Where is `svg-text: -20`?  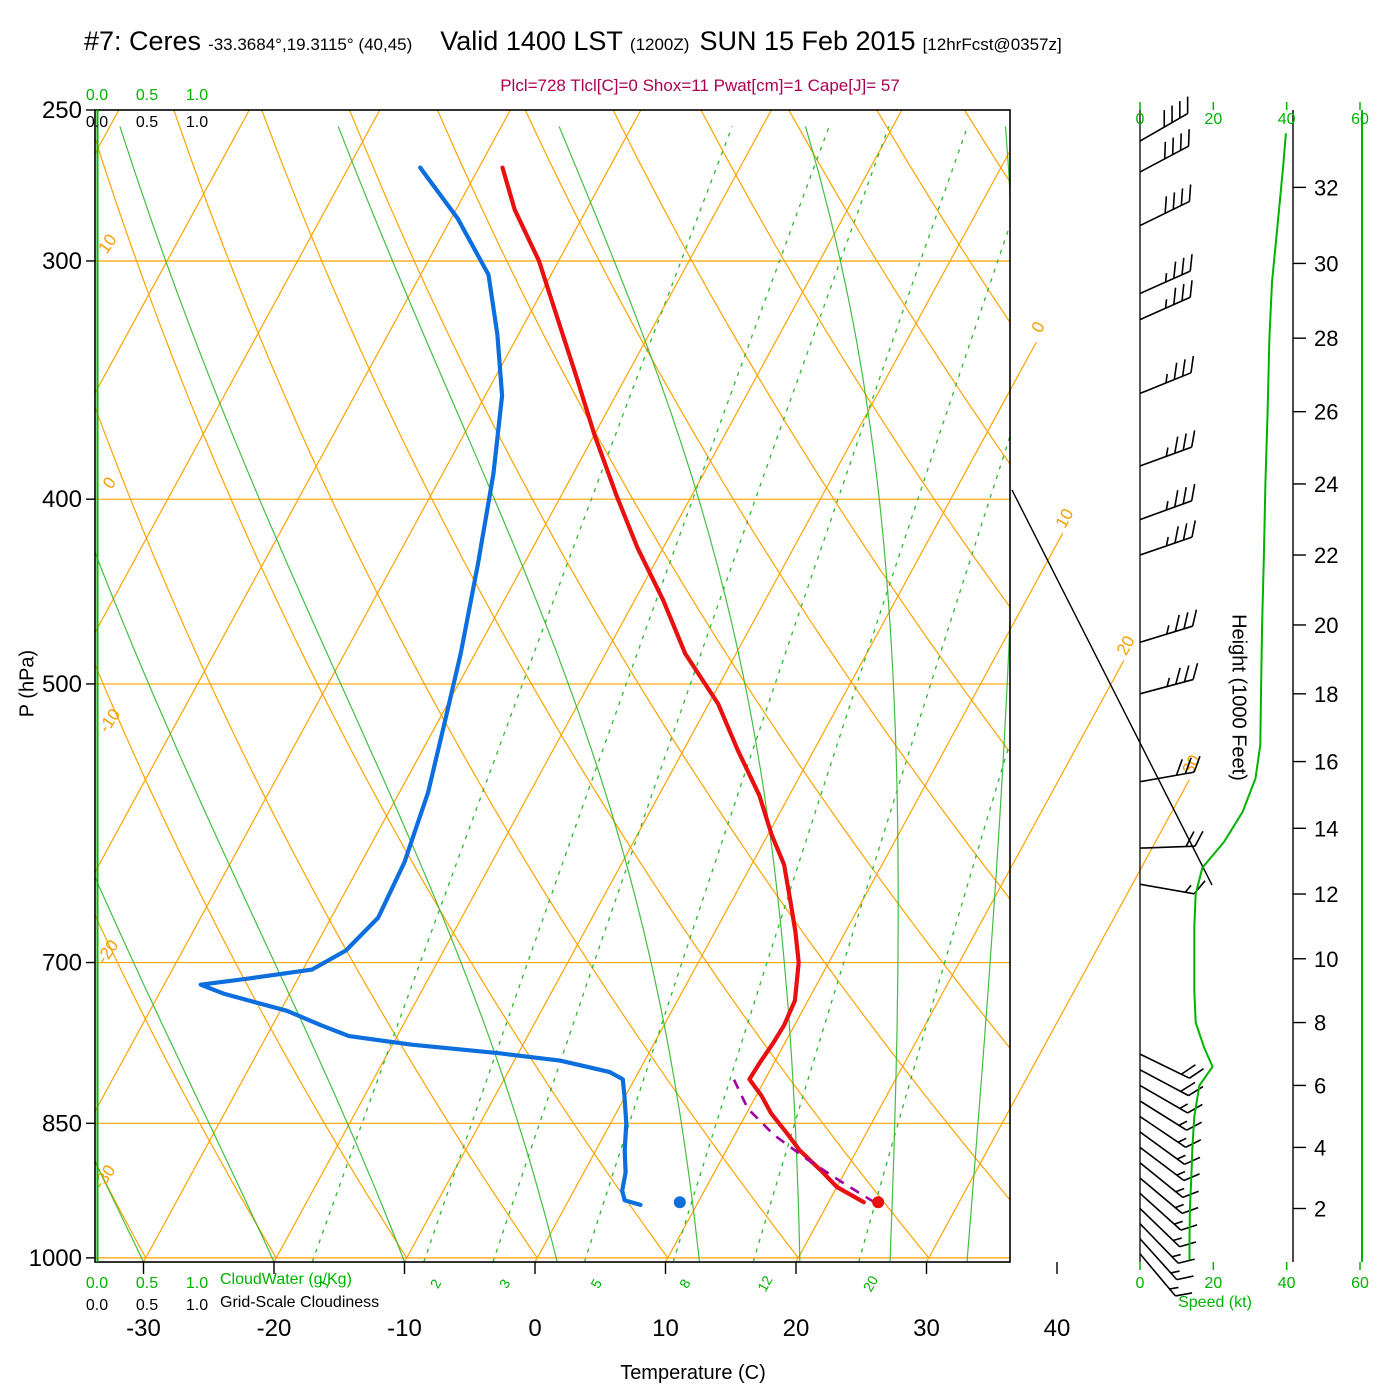 svg-text: -20 is located at coordinates (274, 1328).